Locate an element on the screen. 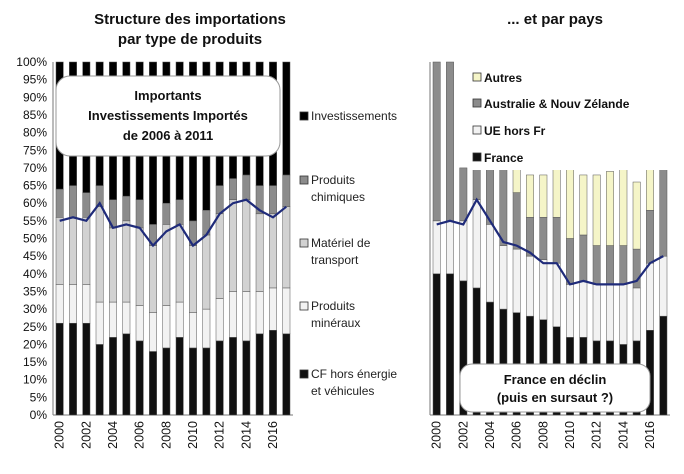 The width and height of the screenshot is (684, 474). x-tick-label: 2016 is located at coordinates (650, 435).